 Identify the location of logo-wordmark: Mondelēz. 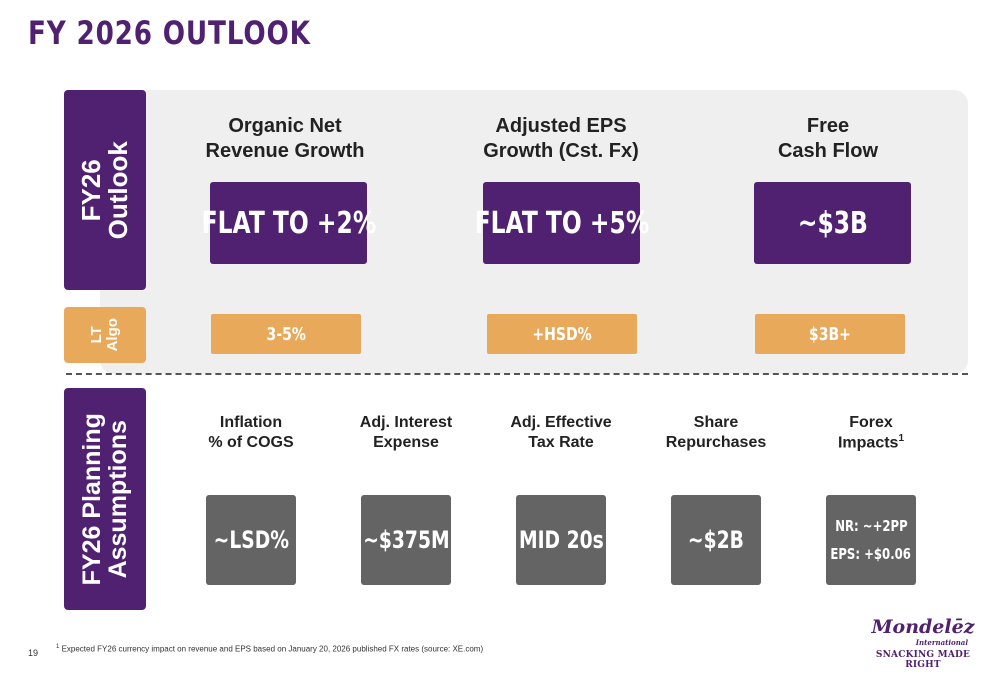
(923, 627).